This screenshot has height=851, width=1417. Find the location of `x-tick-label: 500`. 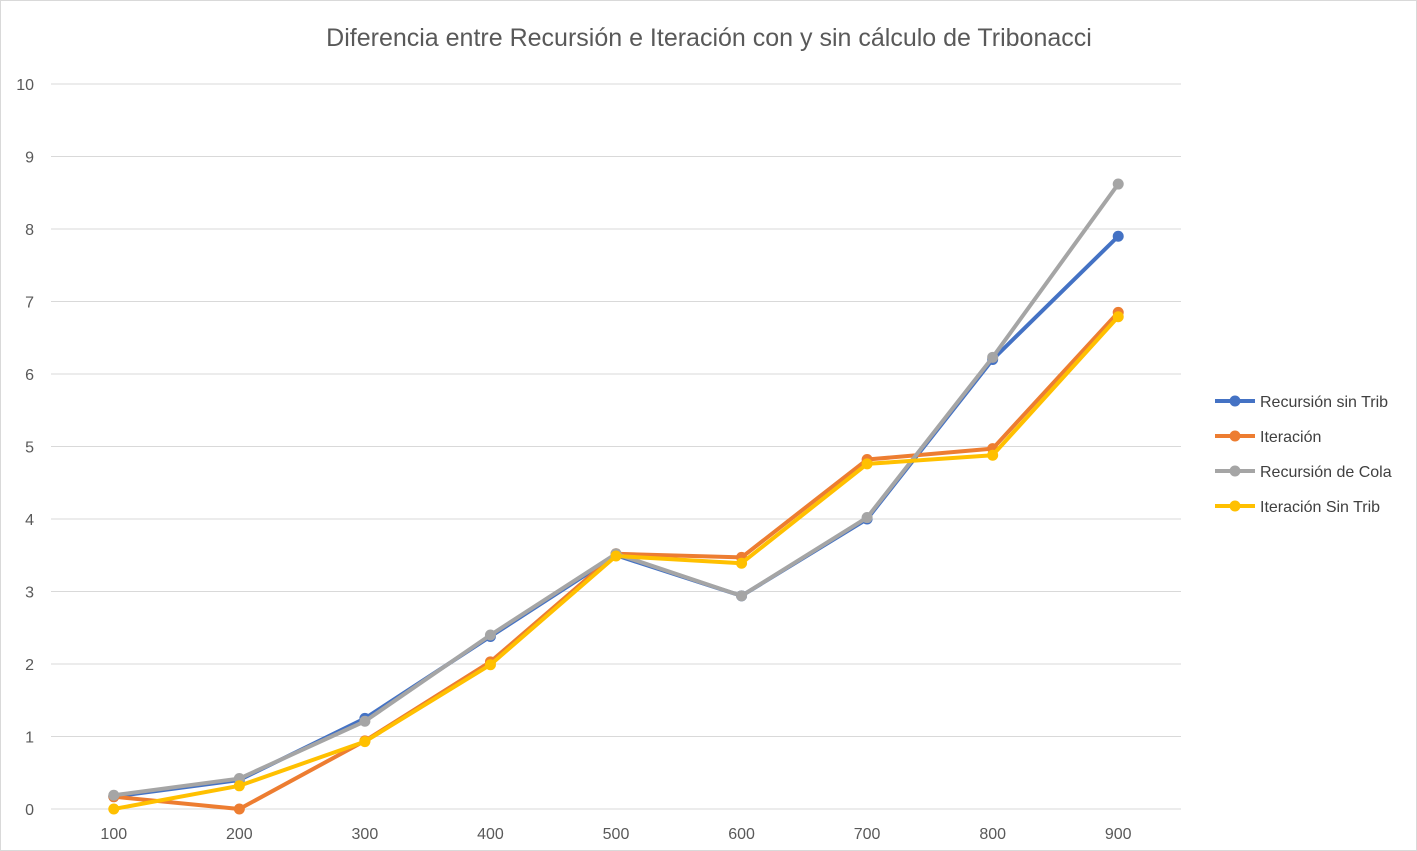

x-tick-label: 500 is located at coordinates (616, 834).